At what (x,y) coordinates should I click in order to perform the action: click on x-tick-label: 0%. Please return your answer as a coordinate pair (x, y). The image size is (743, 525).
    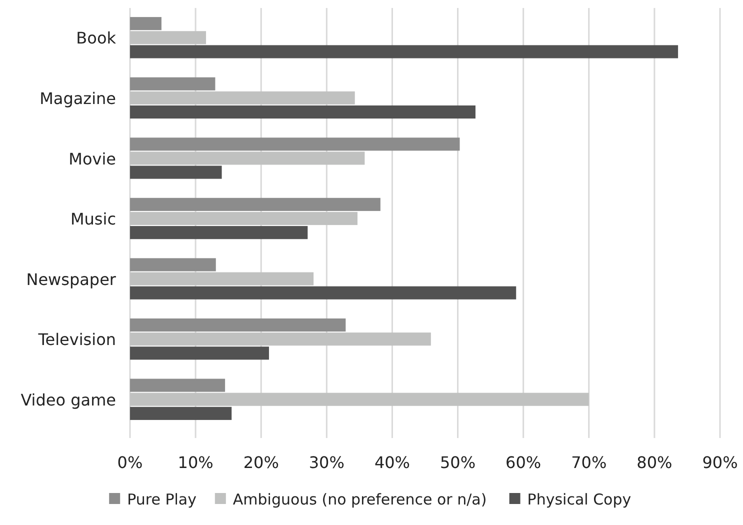
    Looking at the image, I should click on (130, 462).